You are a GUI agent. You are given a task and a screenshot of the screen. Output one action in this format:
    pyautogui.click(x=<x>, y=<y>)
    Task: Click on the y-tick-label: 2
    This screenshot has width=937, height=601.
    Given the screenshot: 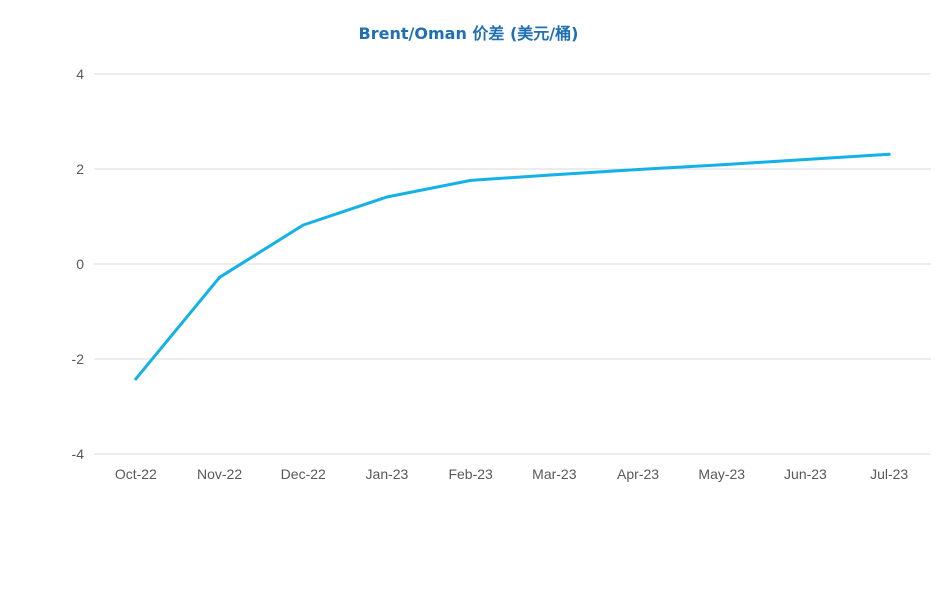 What is the action you would take?
    pyautogui.click(x=80, y=169)
    